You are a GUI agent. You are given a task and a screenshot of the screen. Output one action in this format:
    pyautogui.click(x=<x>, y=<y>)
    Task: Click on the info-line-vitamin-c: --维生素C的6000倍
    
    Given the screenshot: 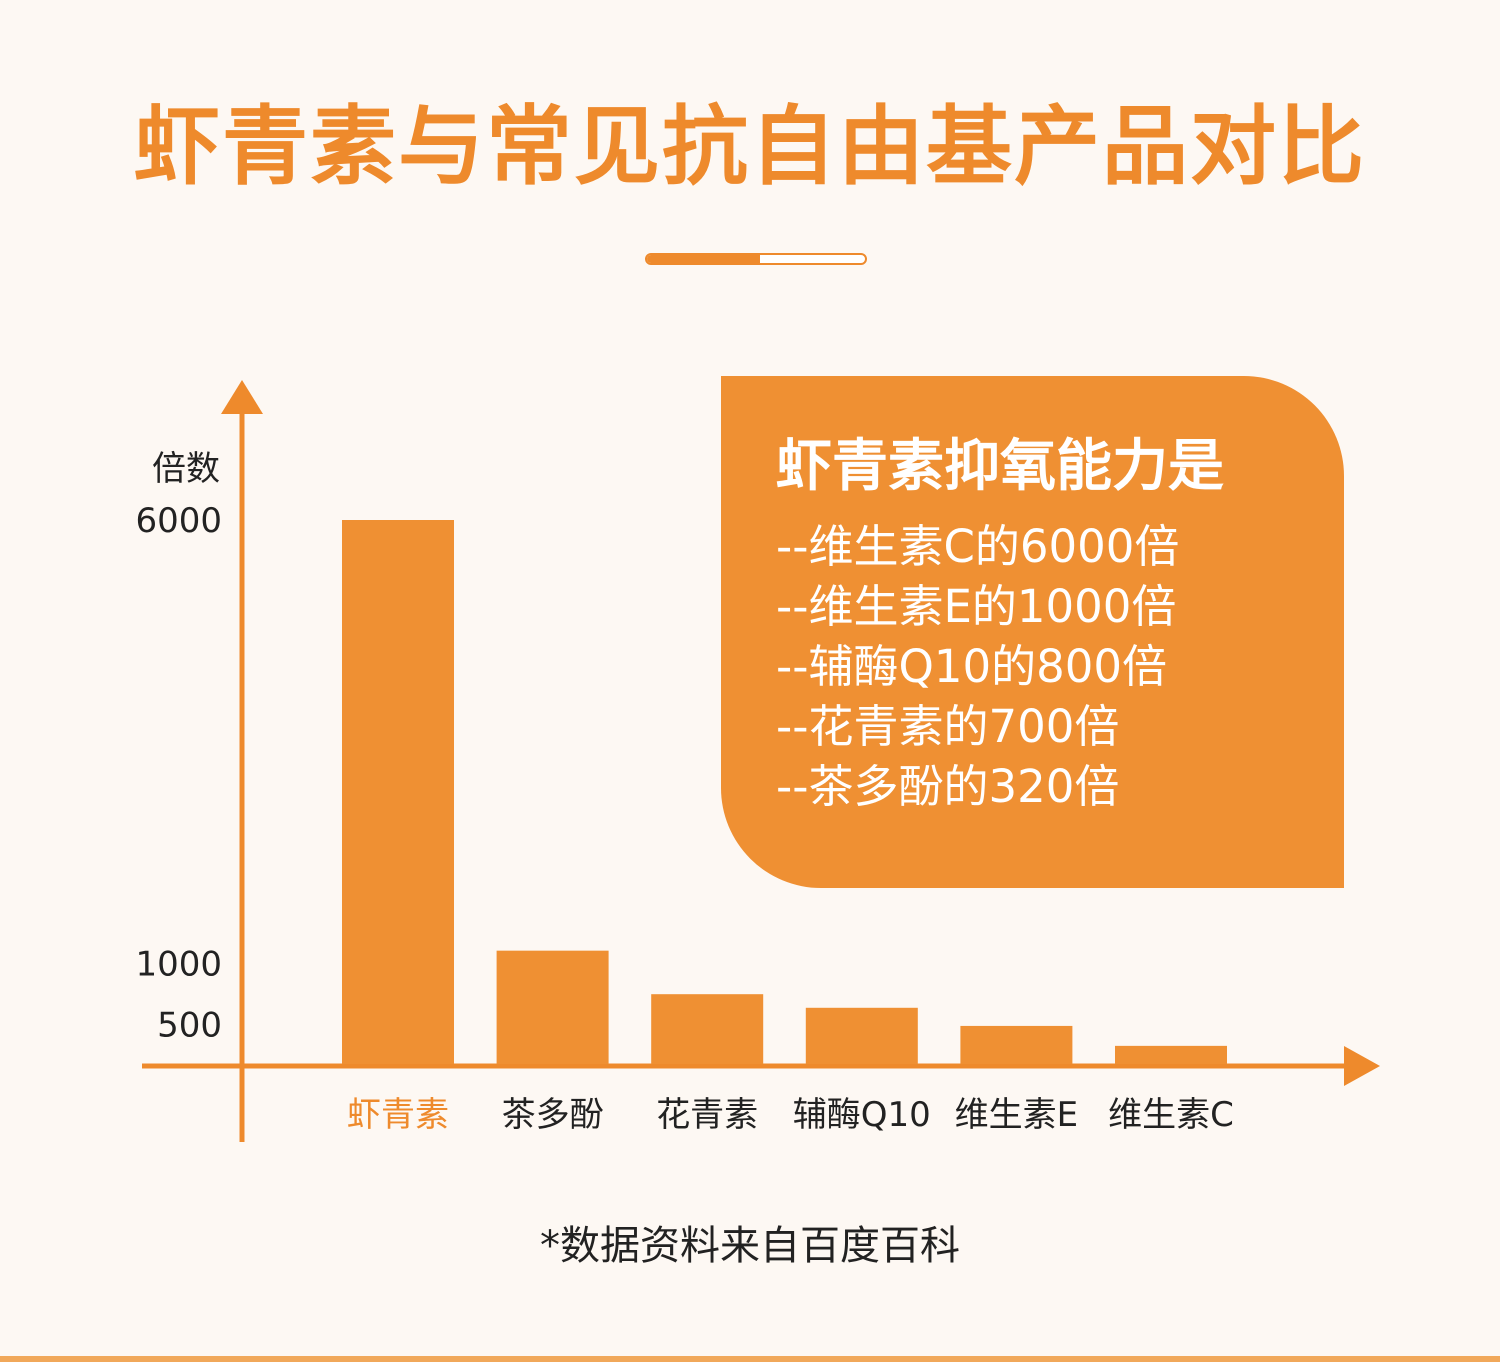 What is the action you would take?
    pyautogui.click(x=978, y=546)
    